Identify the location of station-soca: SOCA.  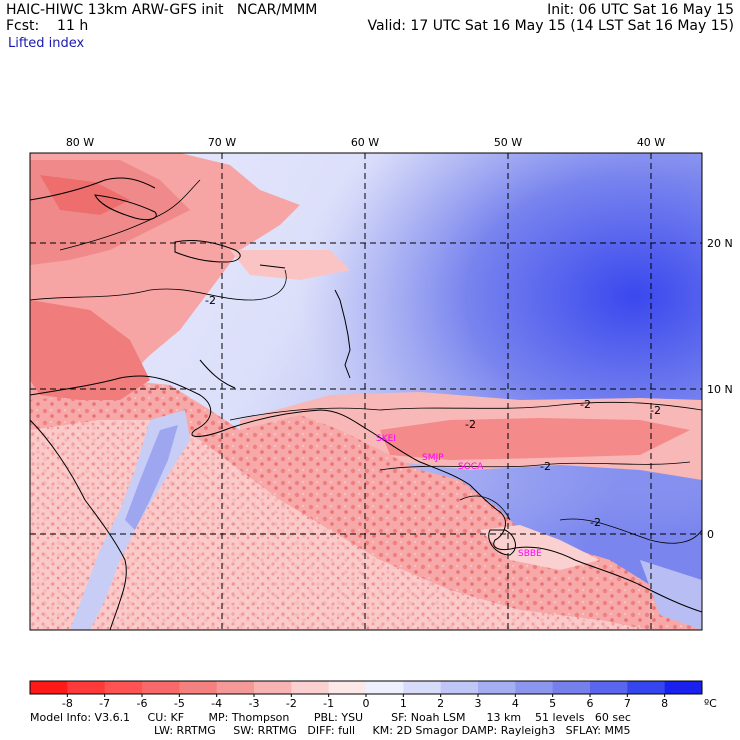
(471, 467).